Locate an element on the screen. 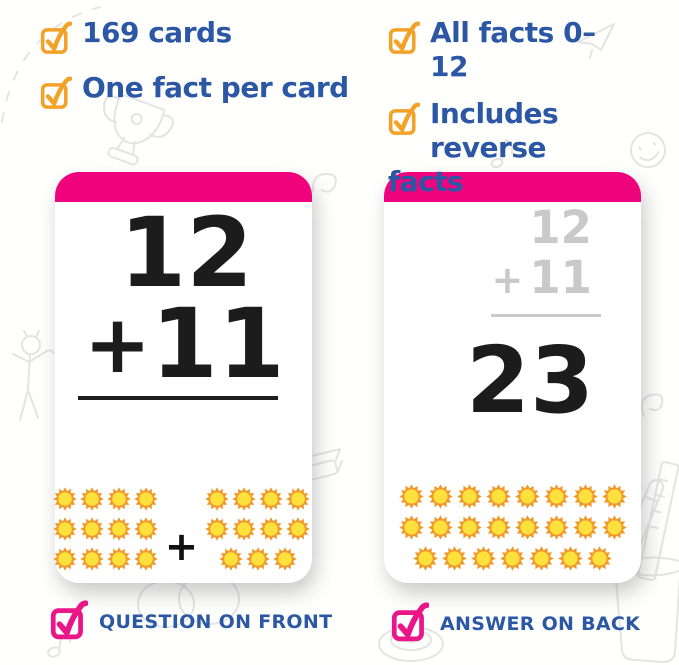 This screenshot has height=665, width=679. addend-bottom: 11 is located at coordinates (218, 344).